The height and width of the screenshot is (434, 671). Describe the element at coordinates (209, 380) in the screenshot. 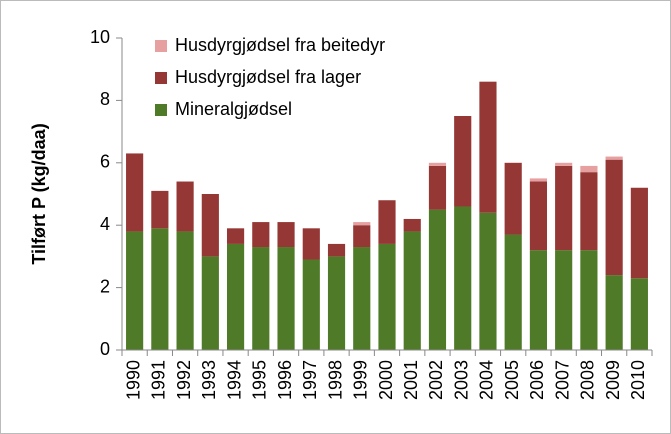

I see `x-tick-label: 1993` at that location.